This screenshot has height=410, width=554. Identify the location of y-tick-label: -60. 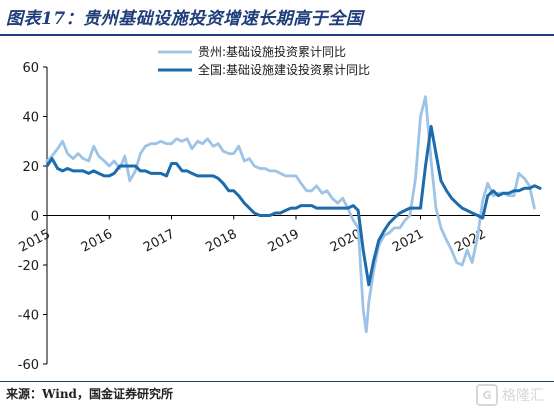
(28, 365).